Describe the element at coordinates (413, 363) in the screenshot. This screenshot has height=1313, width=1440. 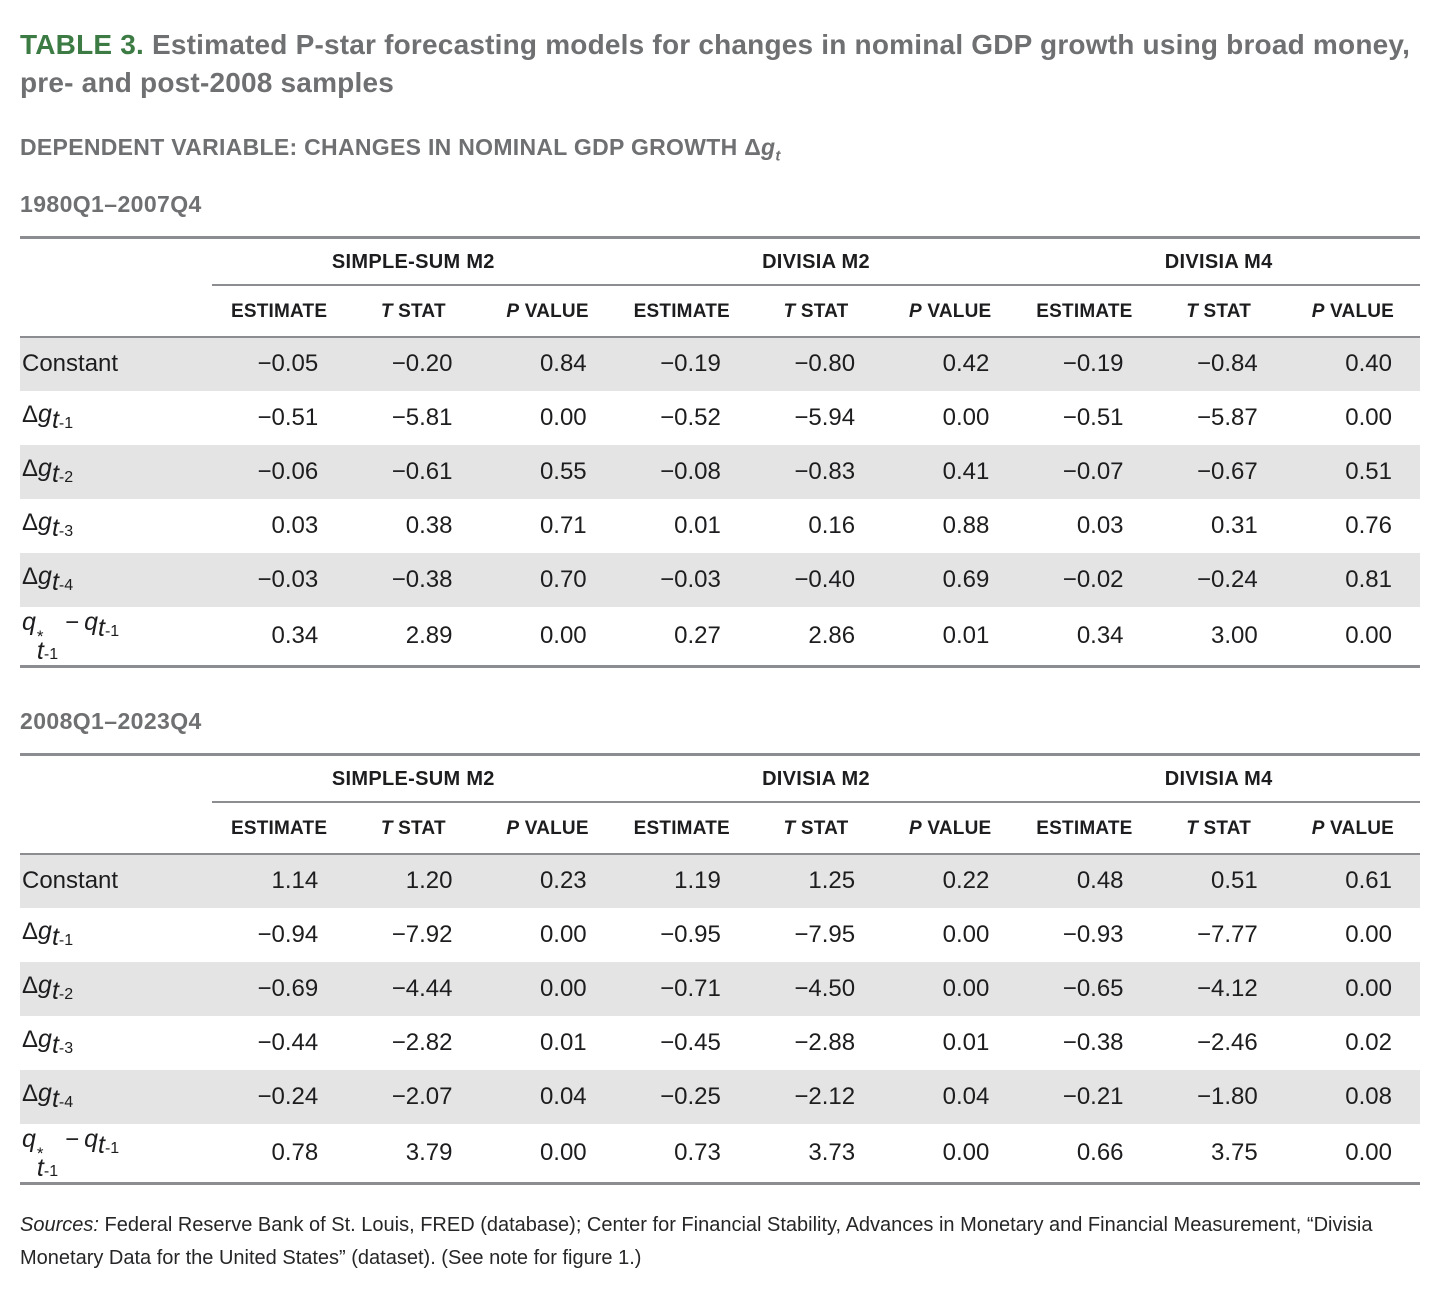
I see `cell-value: −0.20` at that location.